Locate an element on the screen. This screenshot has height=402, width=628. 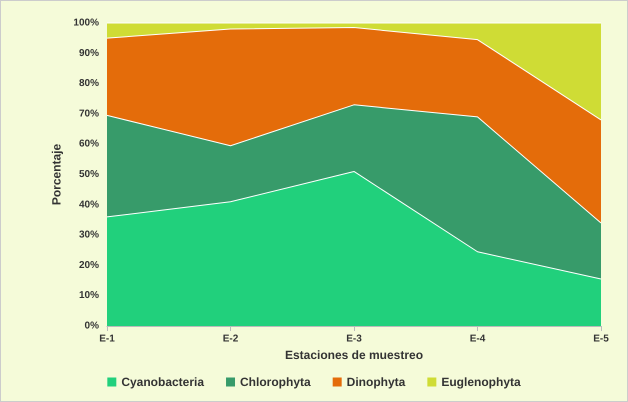
legend-label: Euglenophyta is located at coordinates (481, 382).